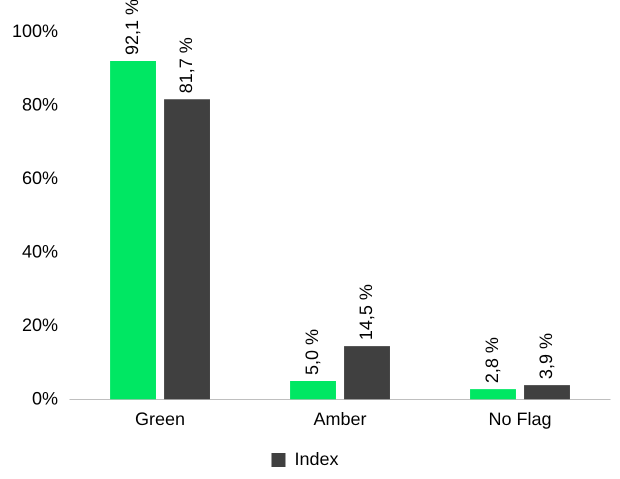 This screenshot has width=620, height=479. Describe the element at coordinates (186, 65) in the screenshot. I see `data-label: 81,7 %` at that location.